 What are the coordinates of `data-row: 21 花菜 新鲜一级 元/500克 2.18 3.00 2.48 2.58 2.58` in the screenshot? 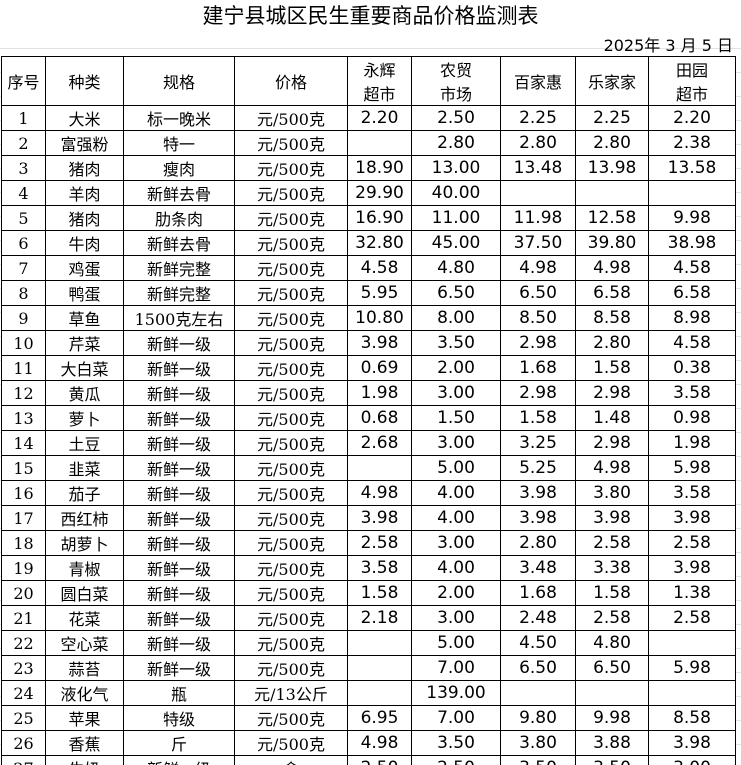 It's located at (368, 618).